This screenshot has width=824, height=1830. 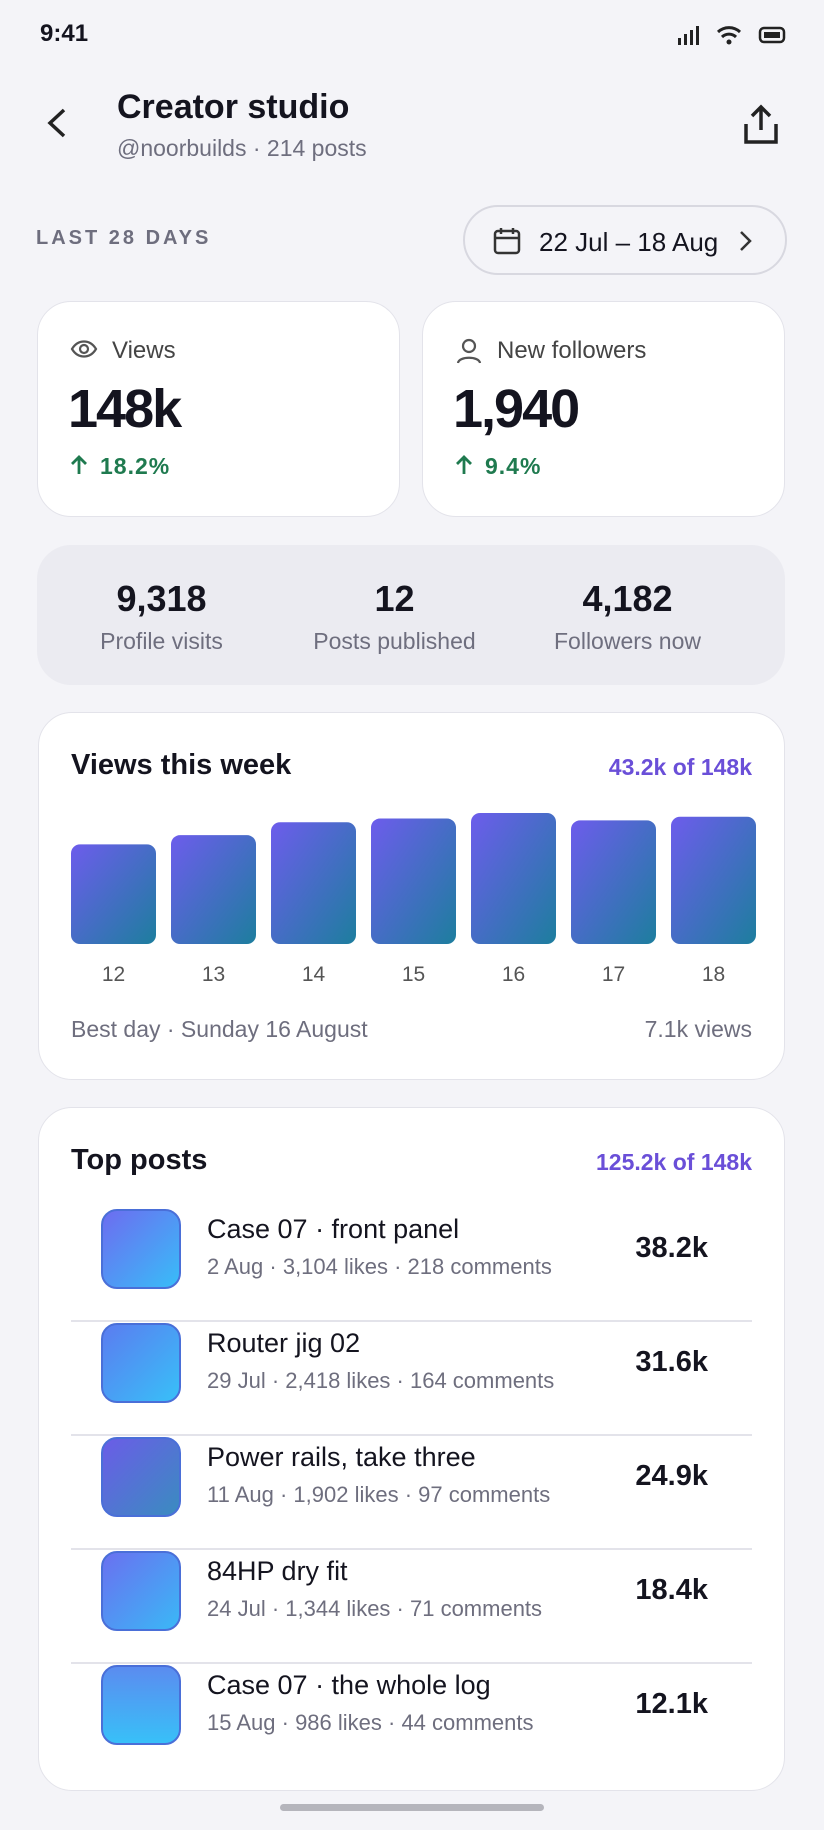 What do you see at coordinates (219, 1029) in the screenshot?
I see `best-day: Best day · Sunday 16 August` at bounding box center [219, 1029].